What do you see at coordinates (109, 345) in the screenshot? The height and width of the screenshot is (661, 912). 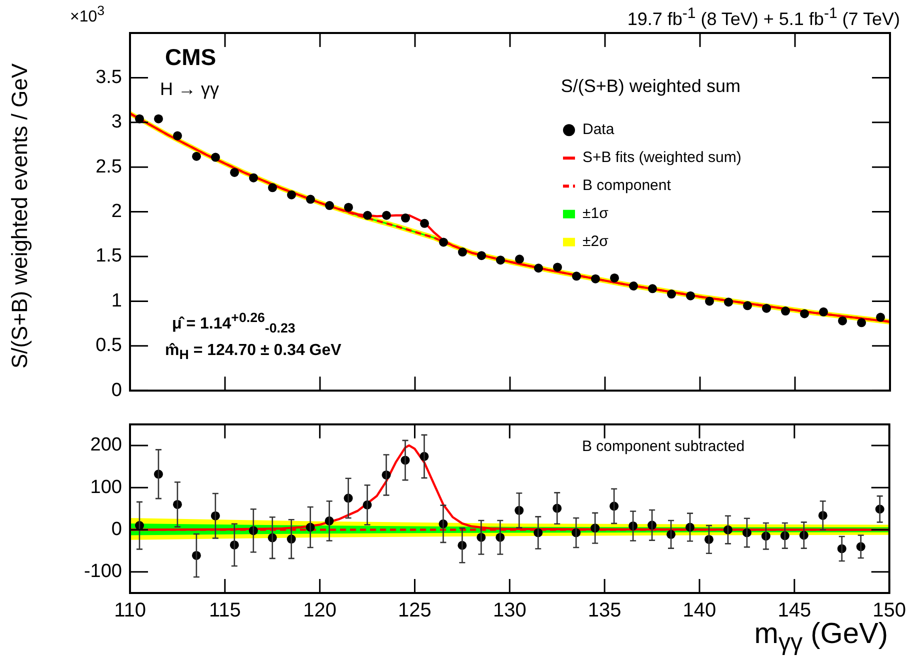 I see `y-tick-label: 0.5` at bounding box center [109, 345].